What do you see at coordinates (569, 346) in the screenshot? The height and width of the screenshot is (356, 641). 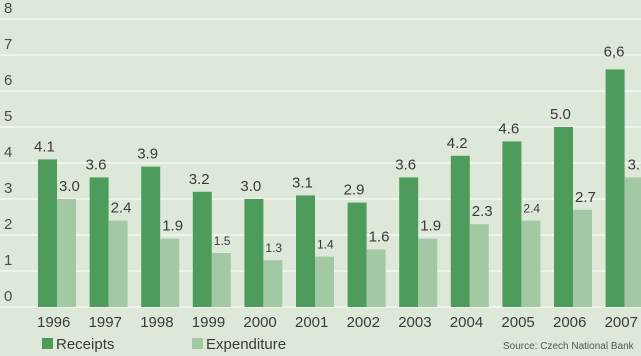 I see `source-note: Source: Czech National Bank` at bounding box center [569, 346].